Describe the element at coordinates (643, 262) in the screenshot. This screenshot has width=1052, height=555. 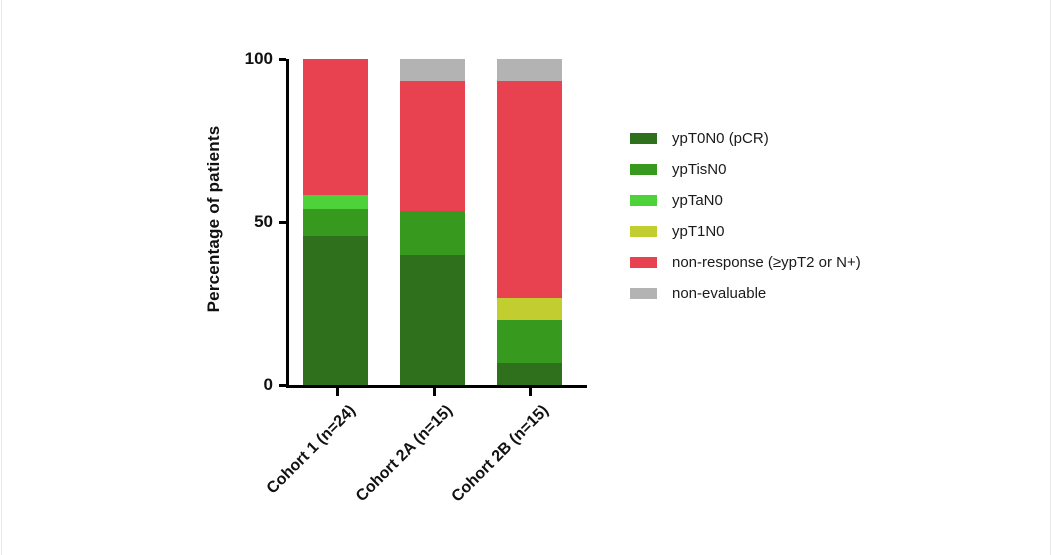
I see `legend-swatch-non-response-ypt2-or-n` at that location.